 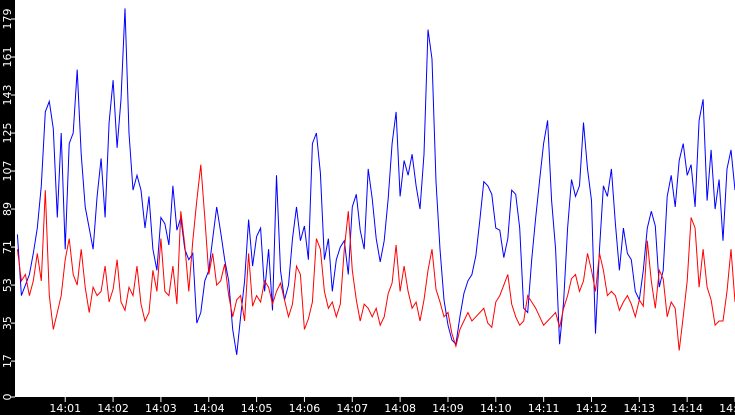 What do you see at coordinates (257, 408) in the screenshot?
I see `x-tick-label: 14:05` at bounding box center [257, 408].